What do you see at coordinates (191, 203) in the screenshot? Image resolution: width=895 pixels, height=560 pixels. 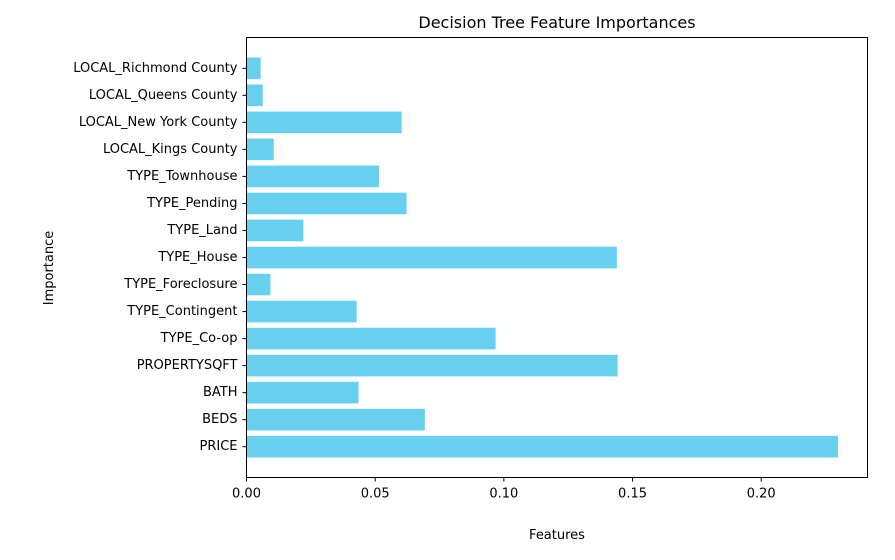 I see `y-tick-label: TYPE_Pending` at bounding box center [191, 203].